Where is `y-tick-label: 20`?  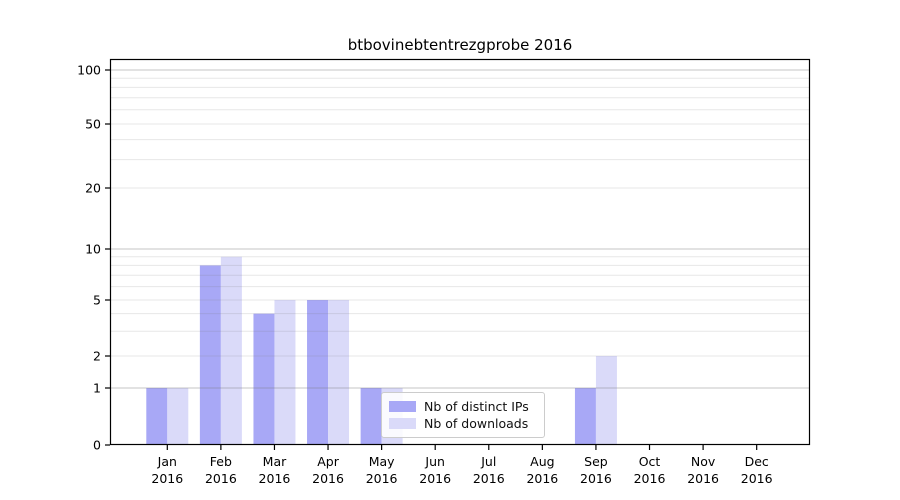 y-tick-label: 20 is located at coordinates (93, 188).